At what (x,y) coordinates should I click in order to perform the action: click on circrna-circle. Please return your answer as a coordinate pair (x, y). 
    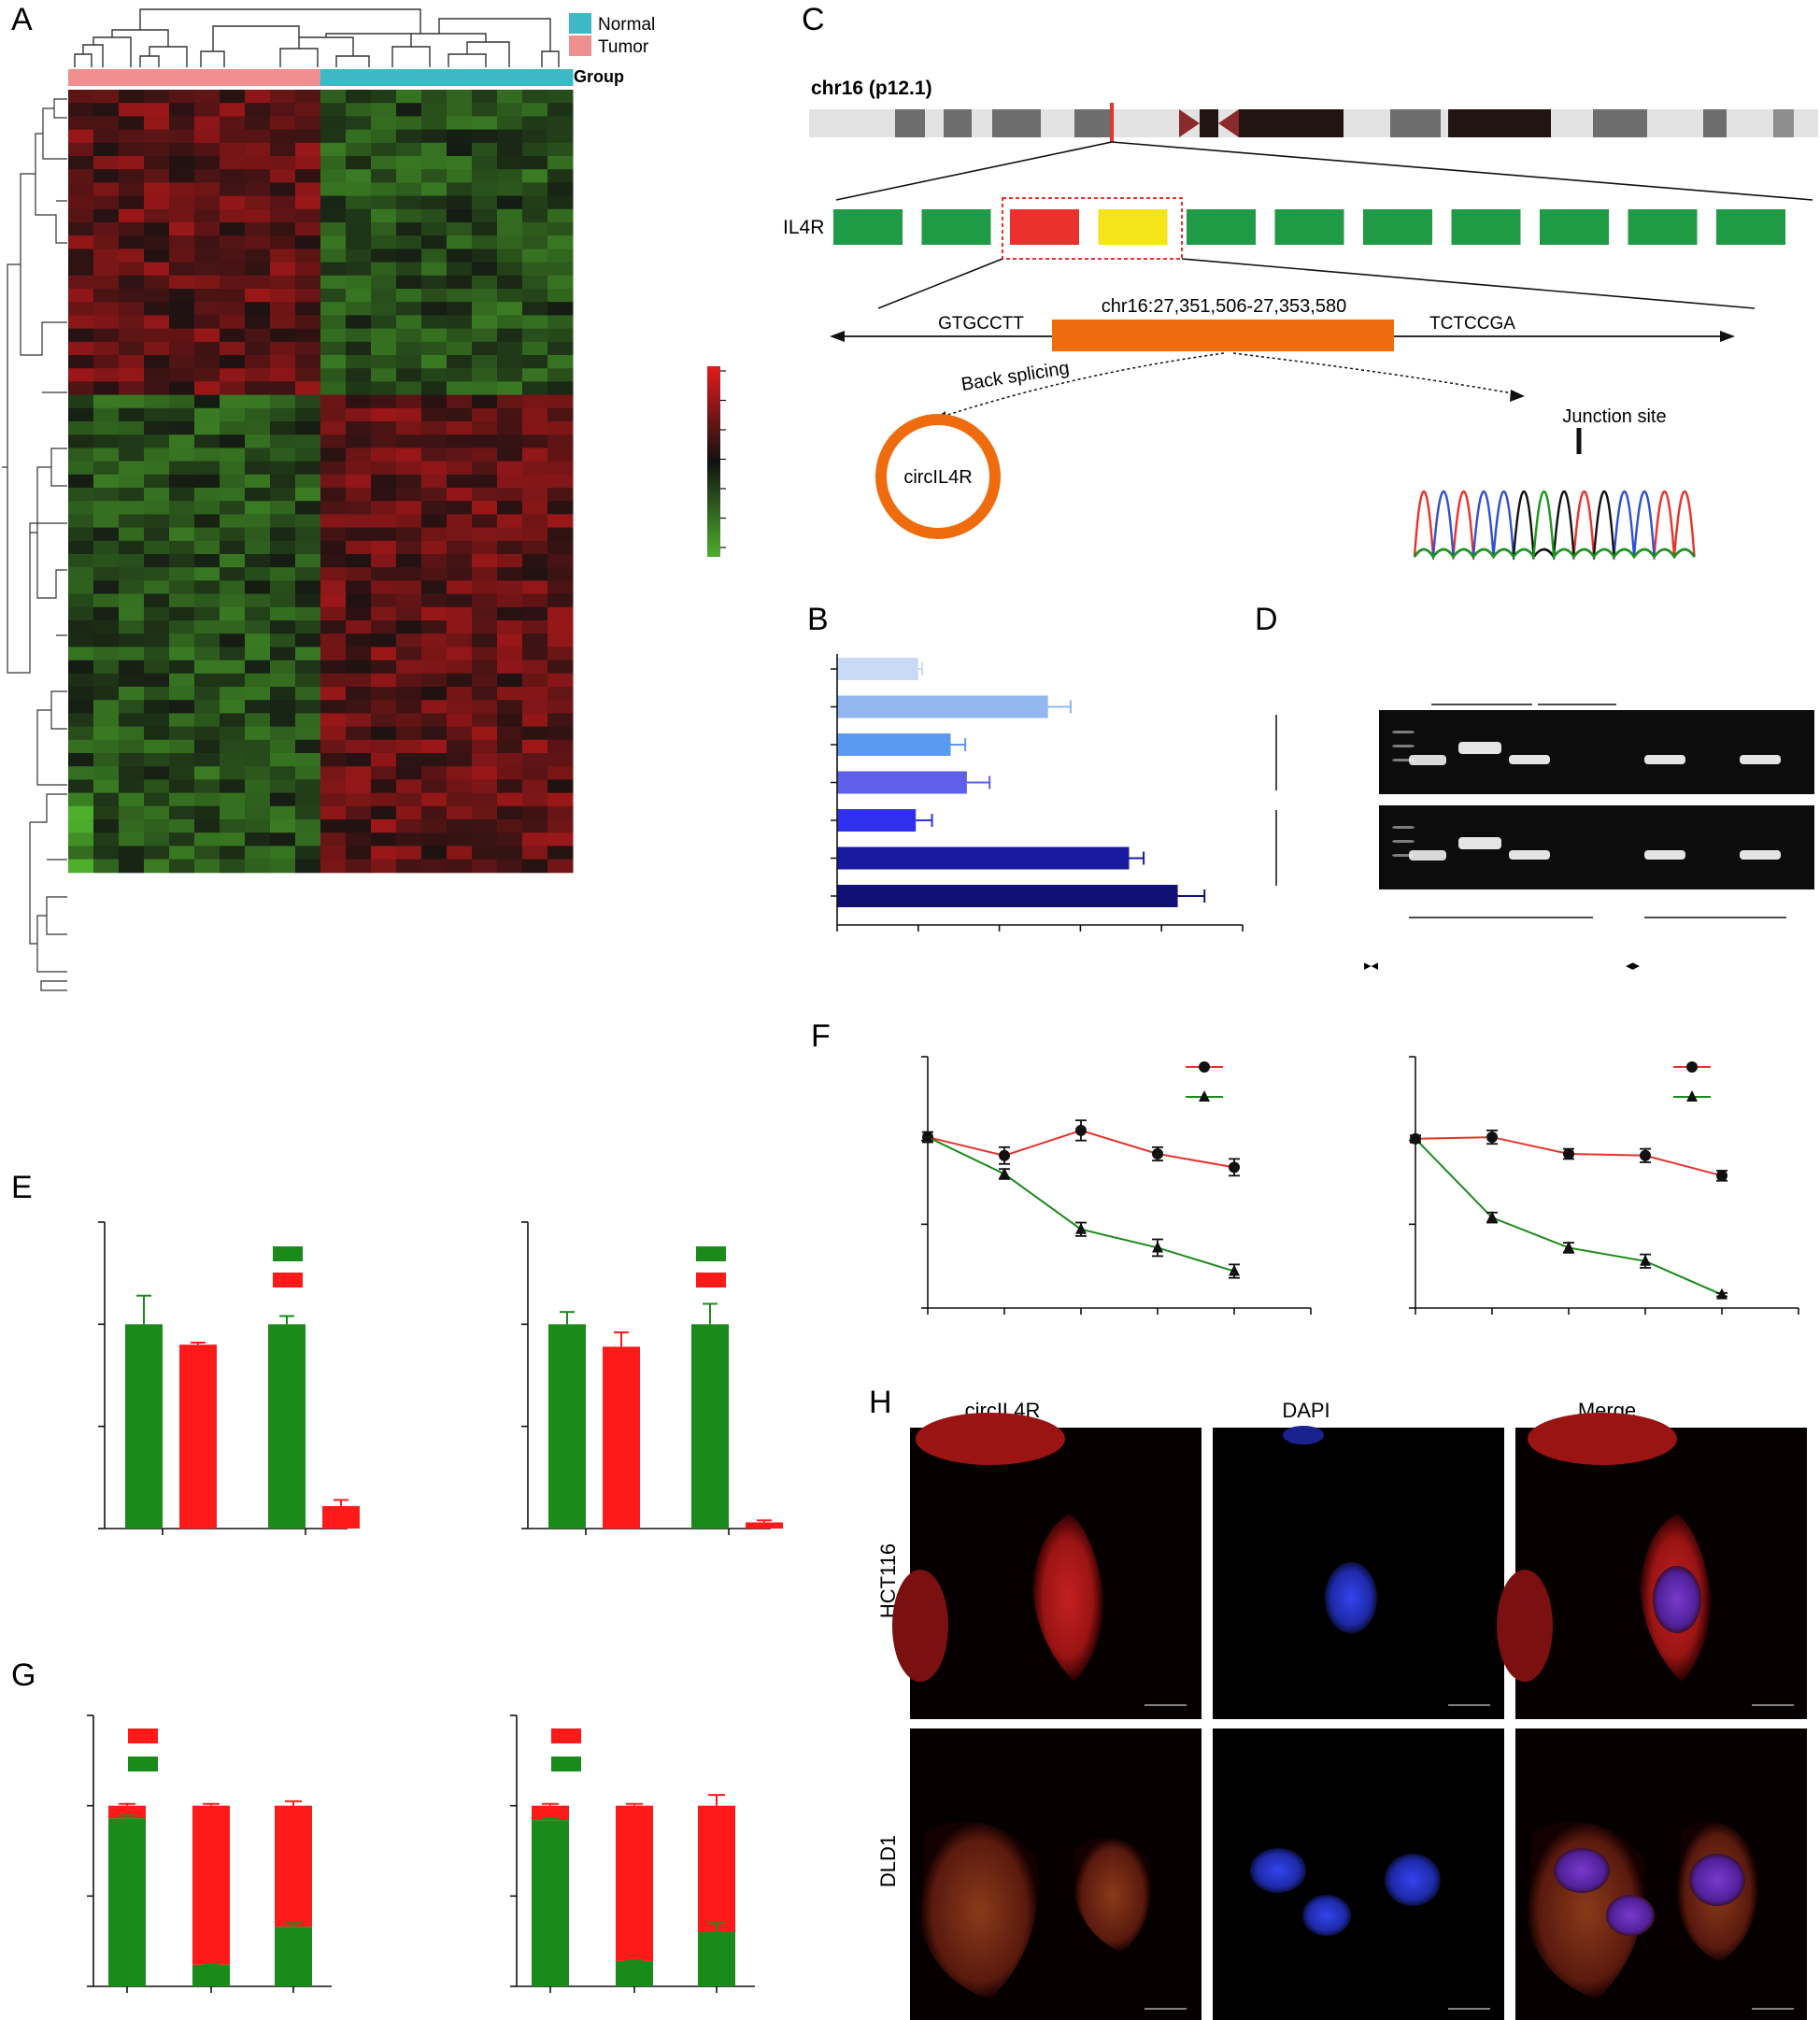
    Looking at the image, I should click on (938, 477).